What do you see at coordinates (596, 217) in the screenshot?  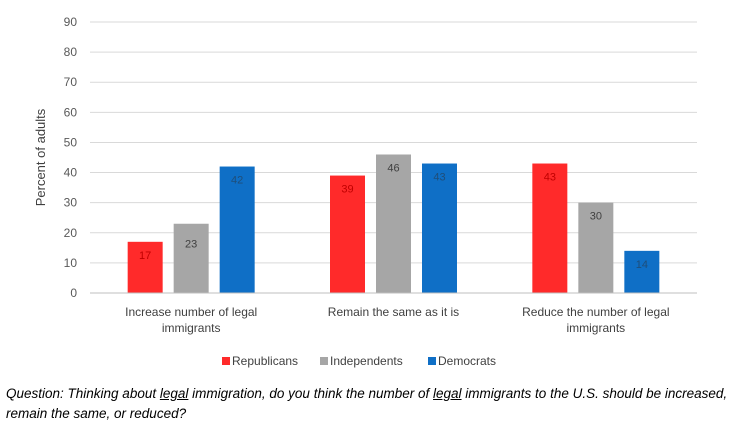 I see `data-label: 30` at bounding box center [596, 217].